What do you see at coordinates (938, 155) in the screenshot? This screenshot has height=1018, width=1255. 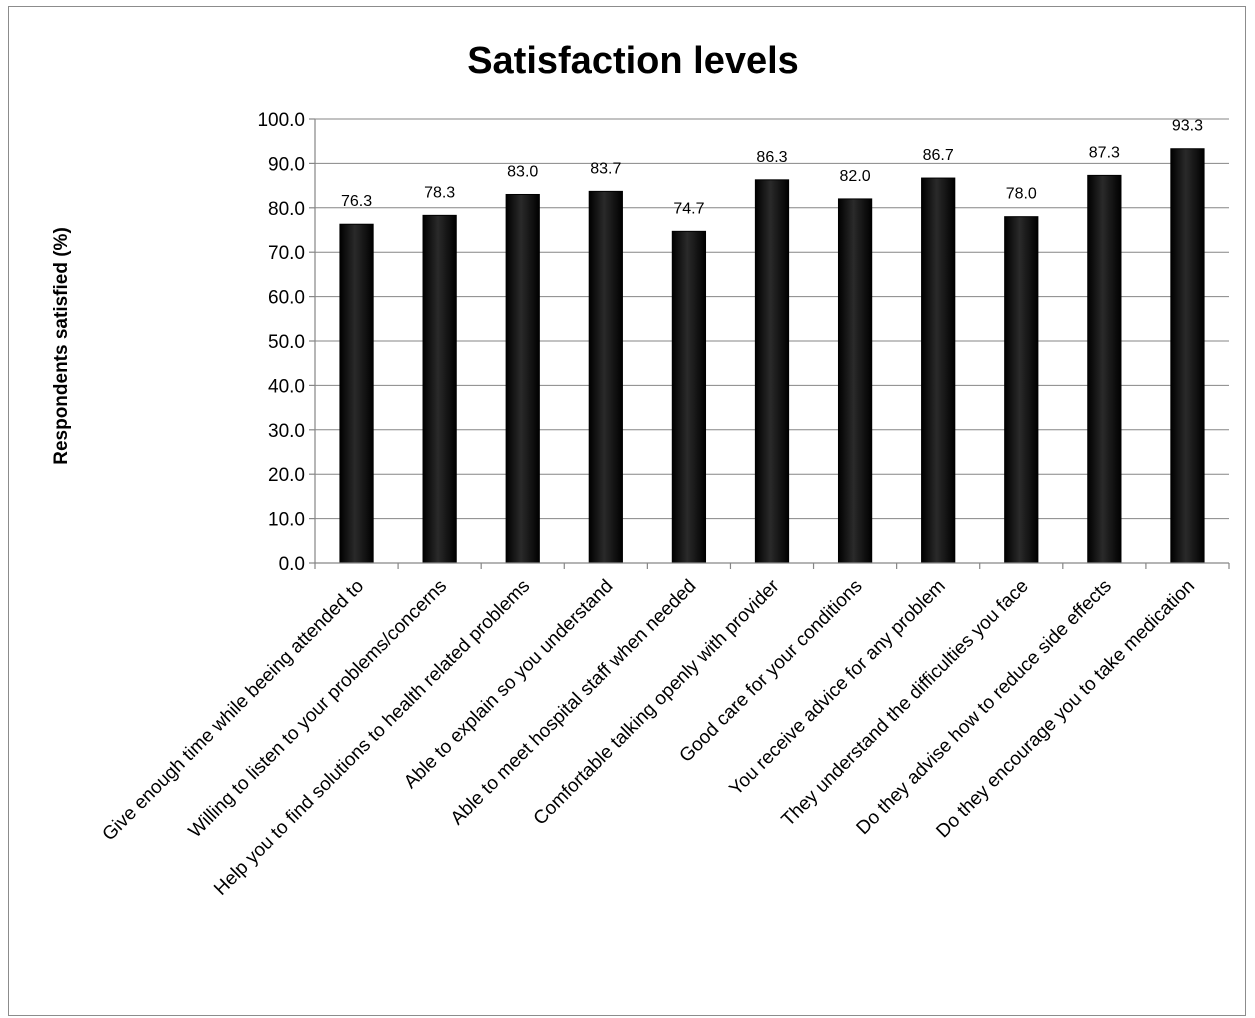 I see `data-label: 86.7` at bounding box center [938, 155].